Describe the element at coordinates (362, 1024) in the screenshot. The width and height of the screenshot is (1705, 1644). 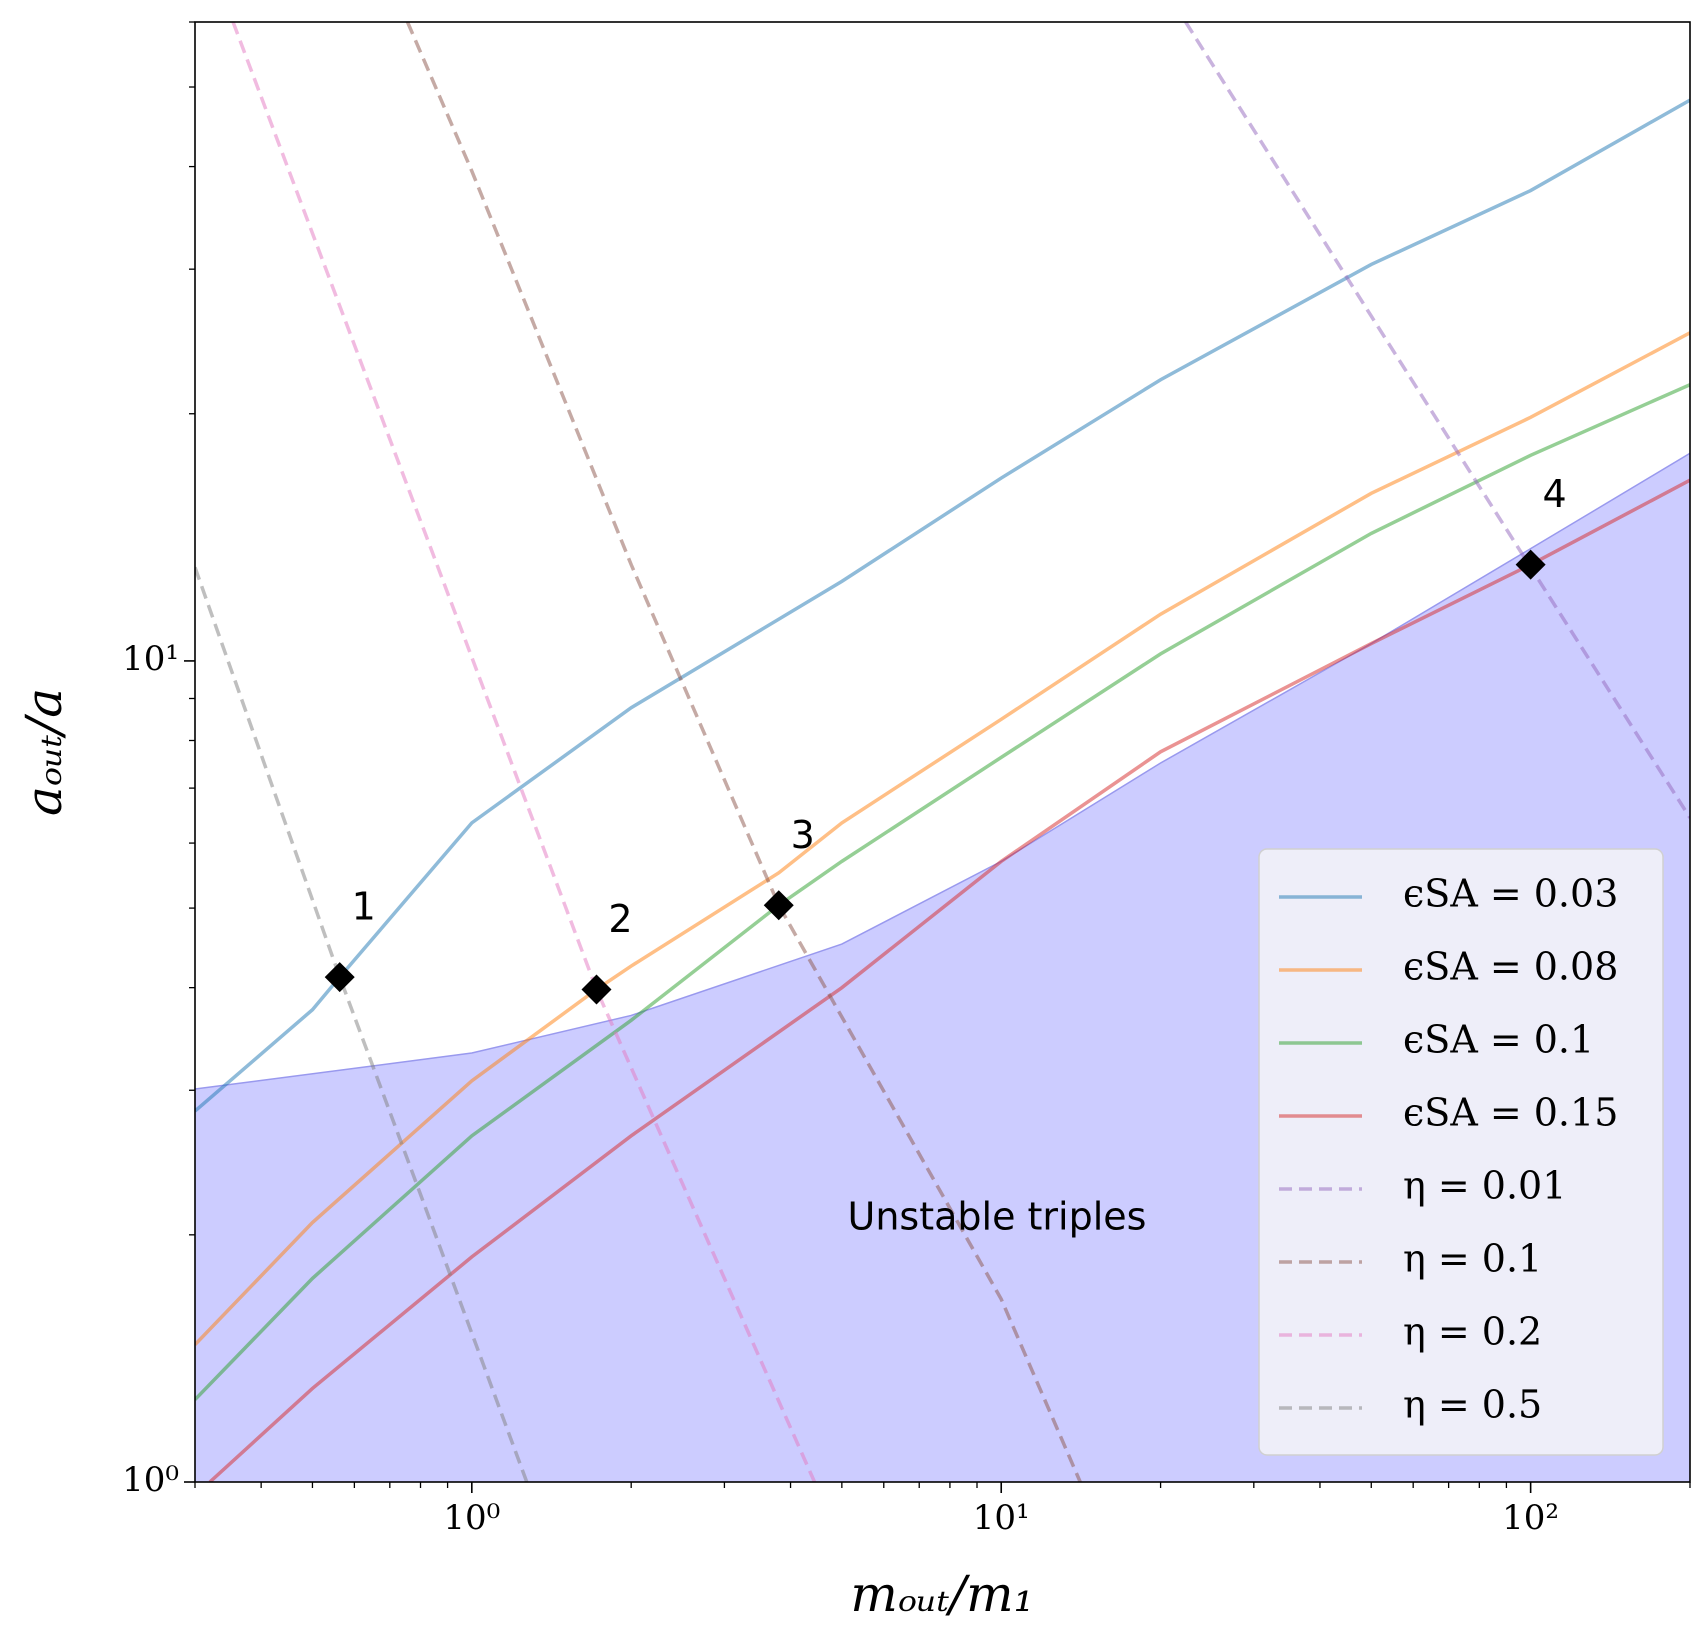
I see `series-line` at that location.